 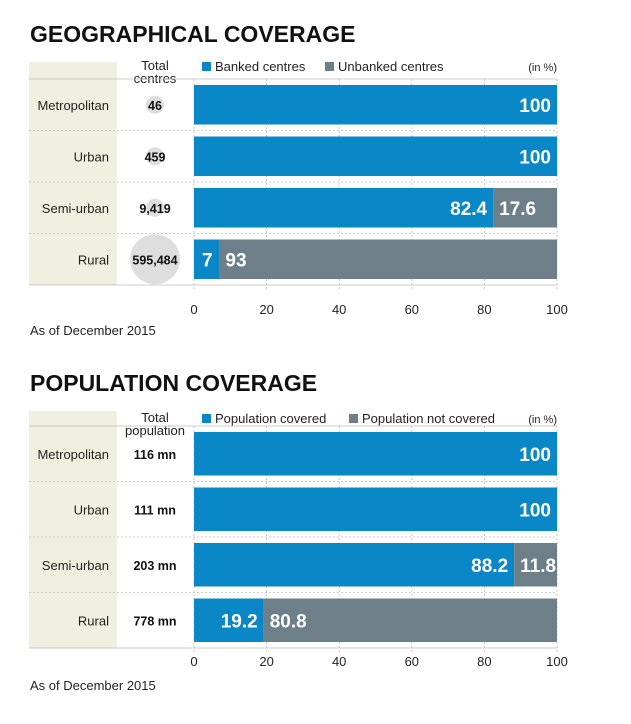 What do you see at coordinates (235, 260) in the screenshot?
I see `data-label: 93` at bounding box center [235, 260].